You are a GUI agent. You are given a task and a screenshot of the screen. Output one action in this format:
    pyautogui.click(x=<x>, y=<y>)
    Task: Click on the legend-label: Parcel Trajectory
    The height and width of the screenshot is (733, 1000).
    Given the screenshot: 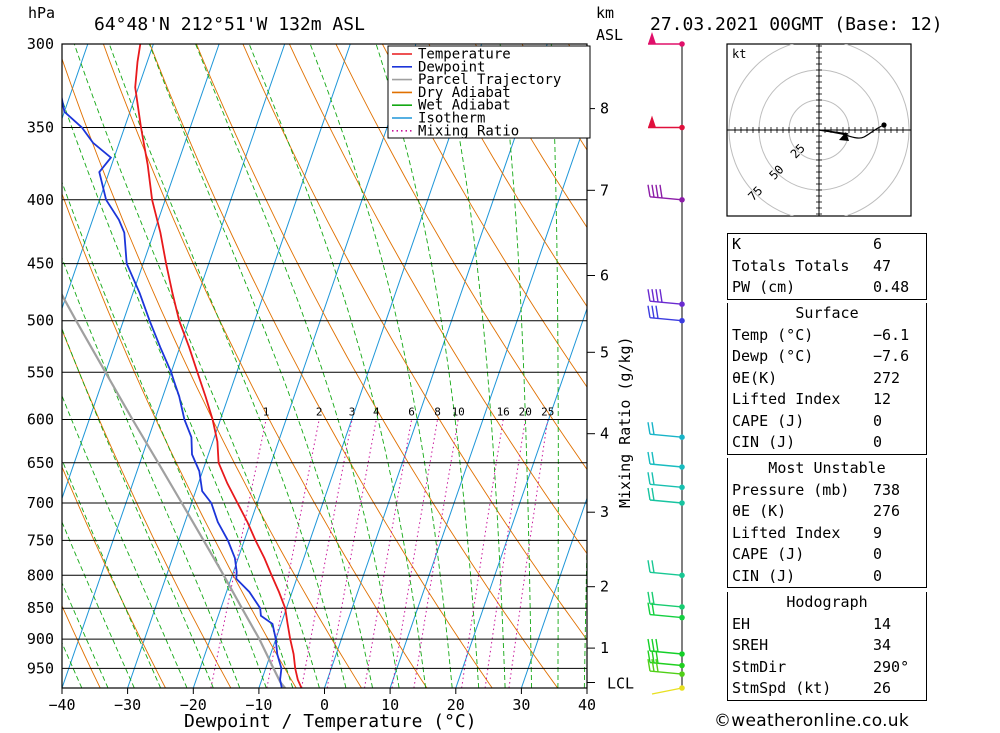 What is the action you would take?
    pyautogui.click(x=489, y=80)
    